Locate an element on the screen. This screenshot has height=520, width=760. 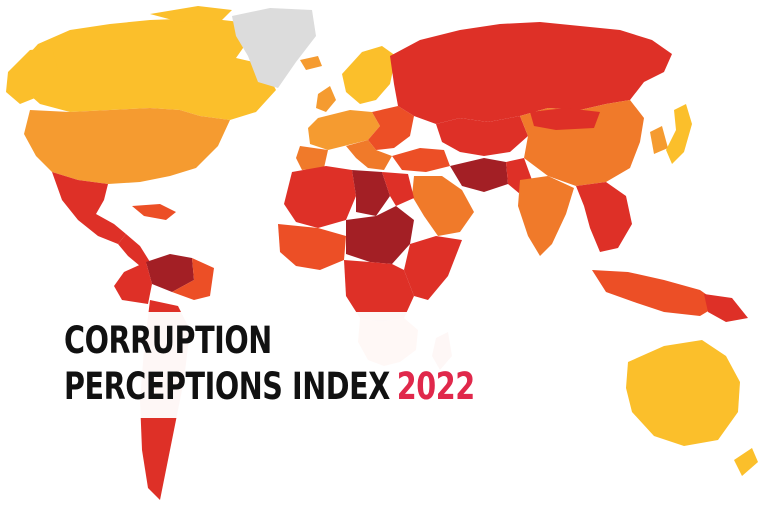
region-west-africa is located at coordinates (312, 247).